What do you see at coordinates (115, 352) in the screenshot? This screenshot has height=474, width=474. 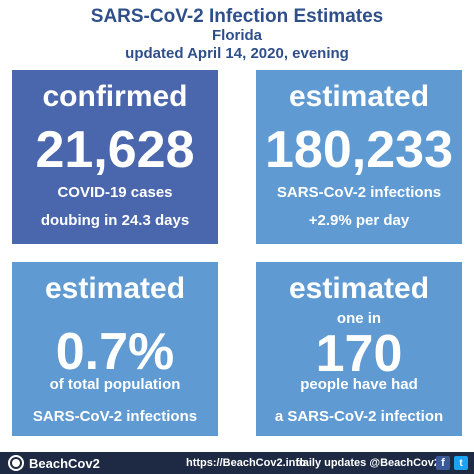 I see `card-value: 0.7%` at bounding box center [115, 352].